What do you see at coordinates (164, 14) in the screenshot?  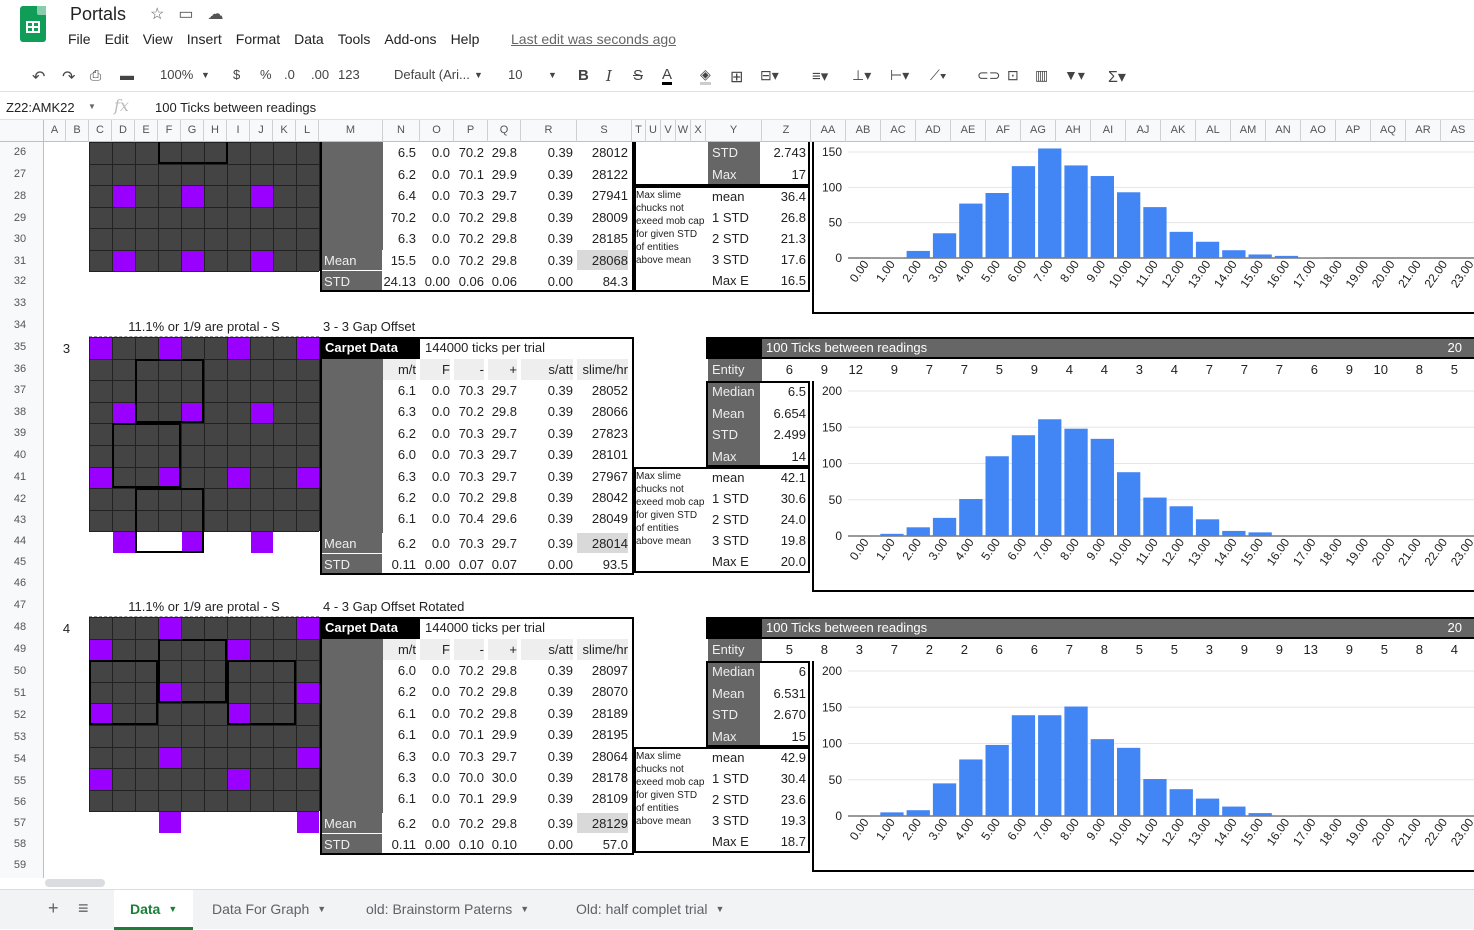 I see `star-icon: ☆` at bounding box center [164, 14].